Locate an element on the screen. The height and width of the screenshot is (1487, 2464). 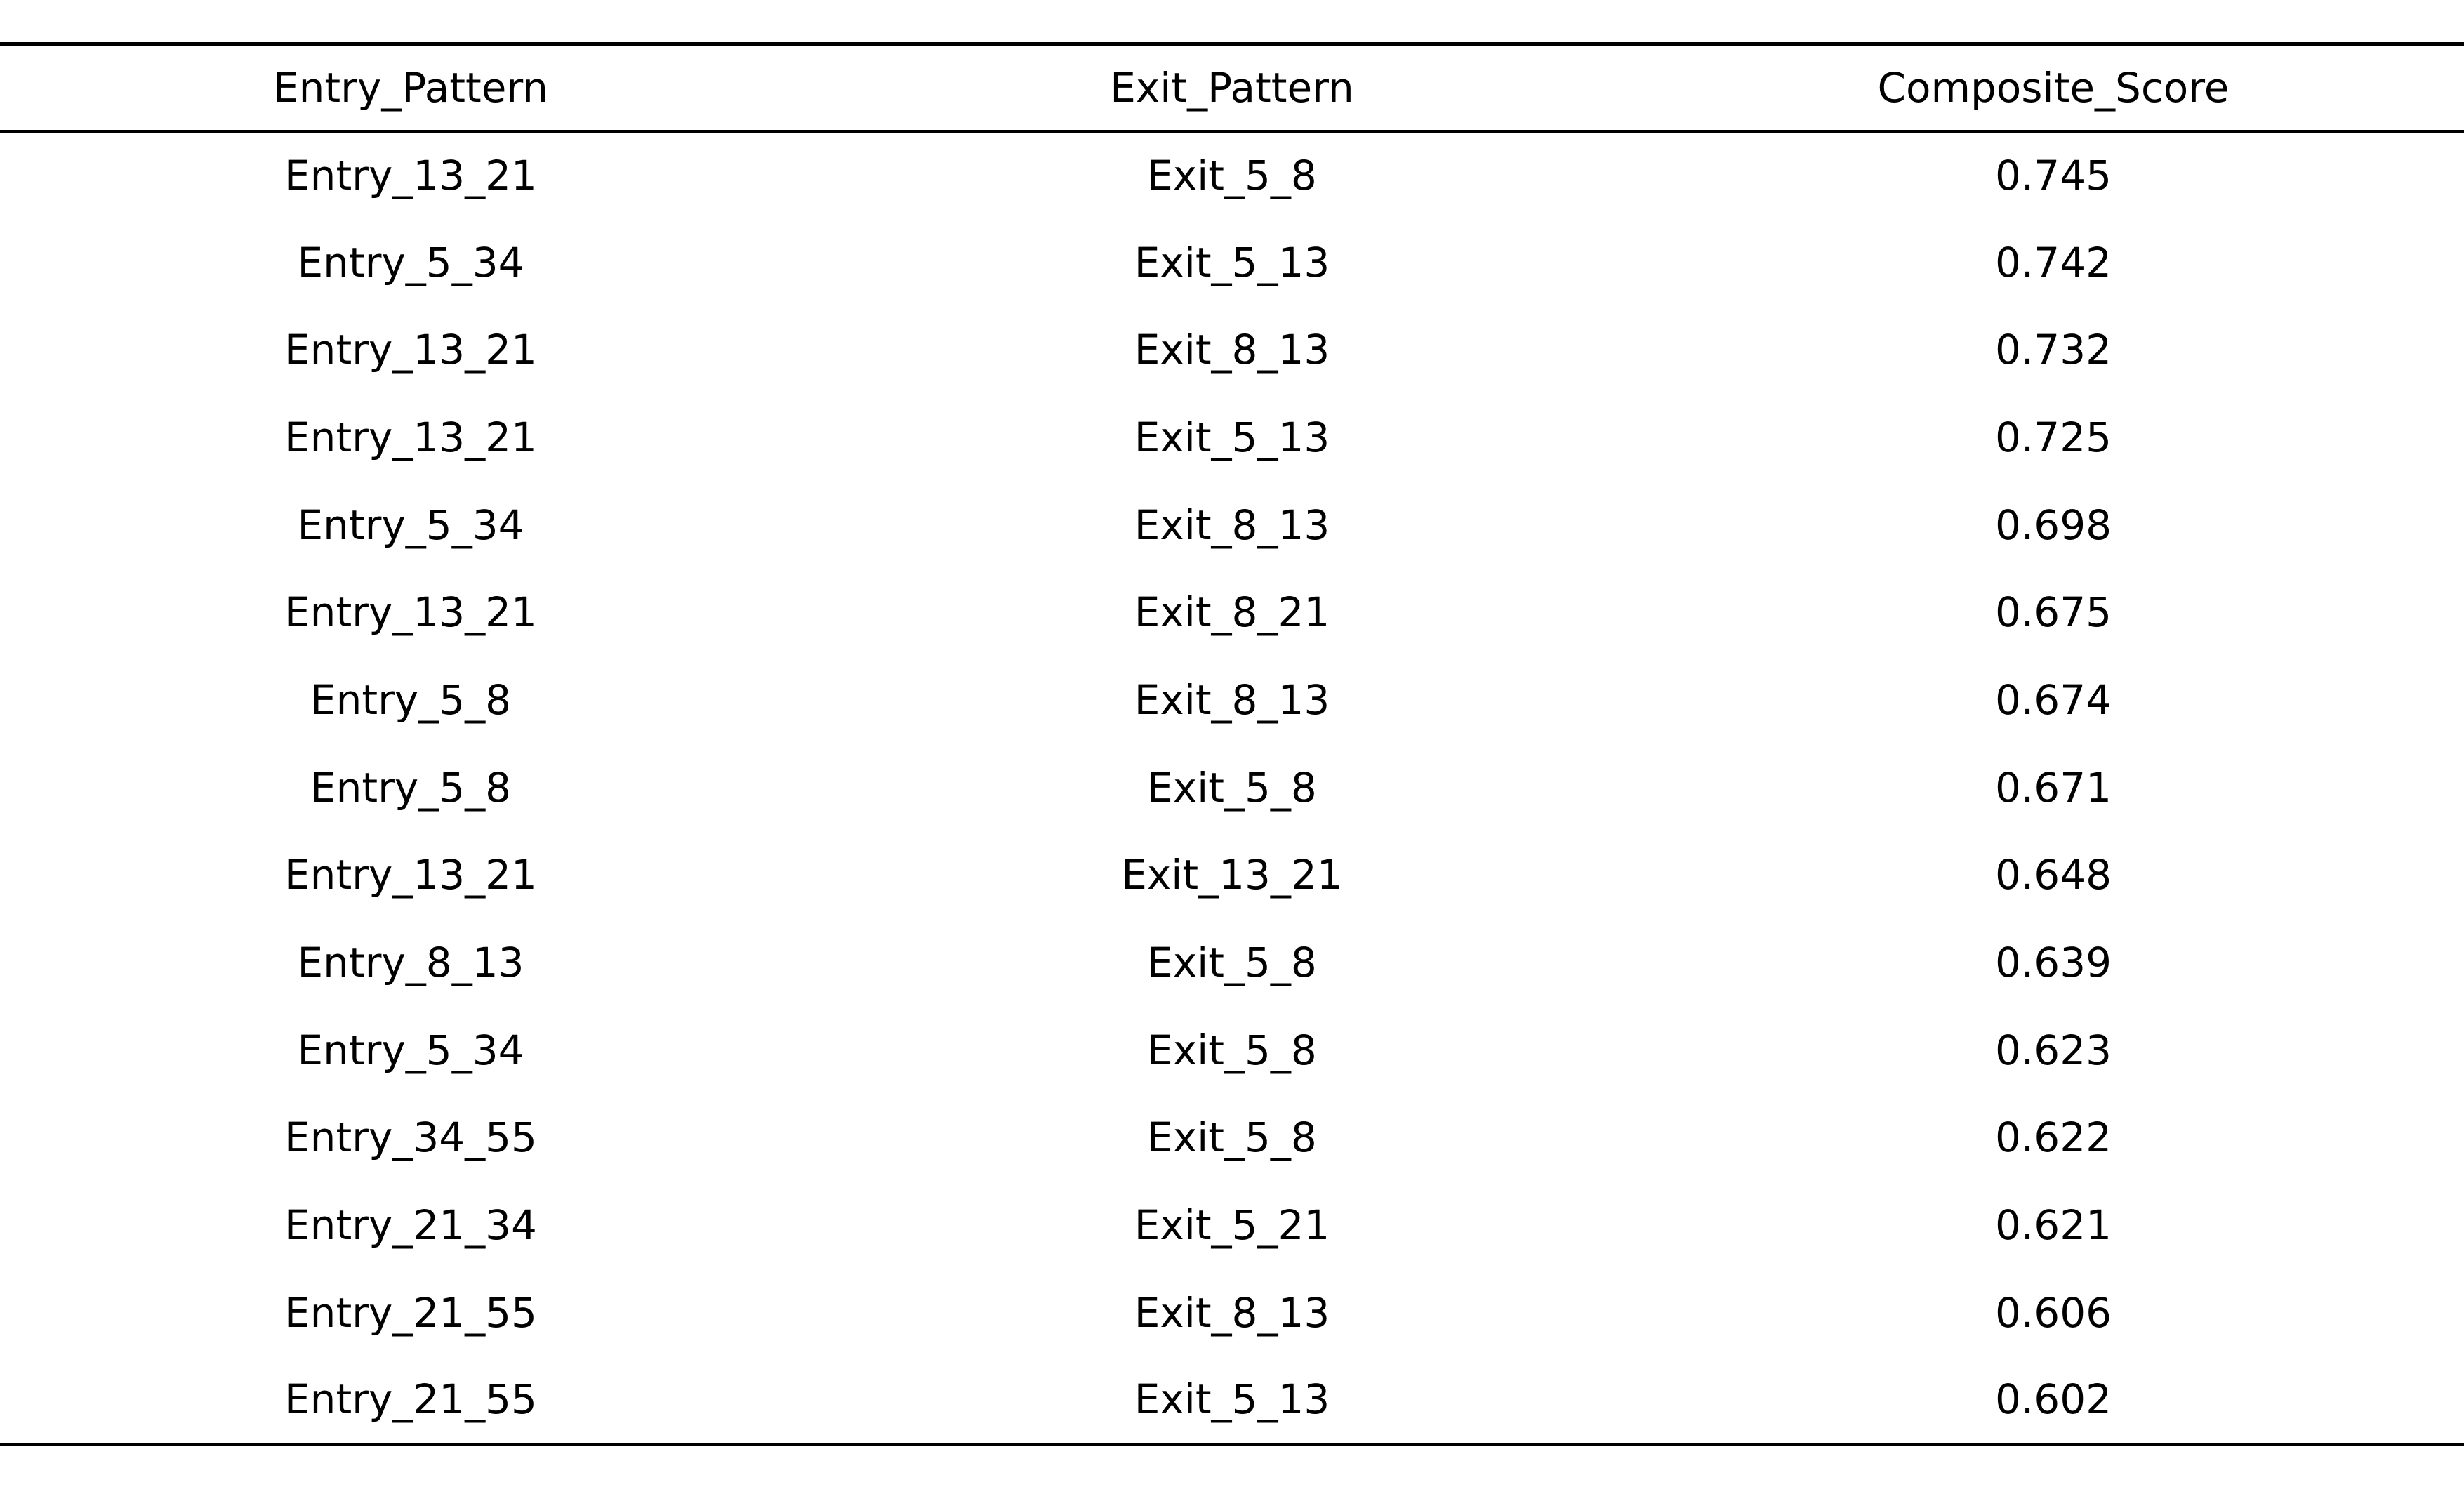
composite-score-cell: 0.674 is located at coordinates (2053, 699).